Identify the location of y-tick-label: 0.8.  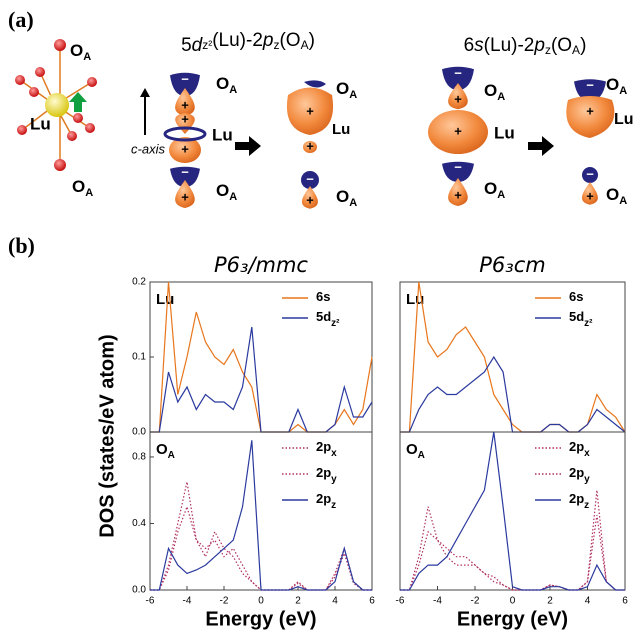
(139, 457).